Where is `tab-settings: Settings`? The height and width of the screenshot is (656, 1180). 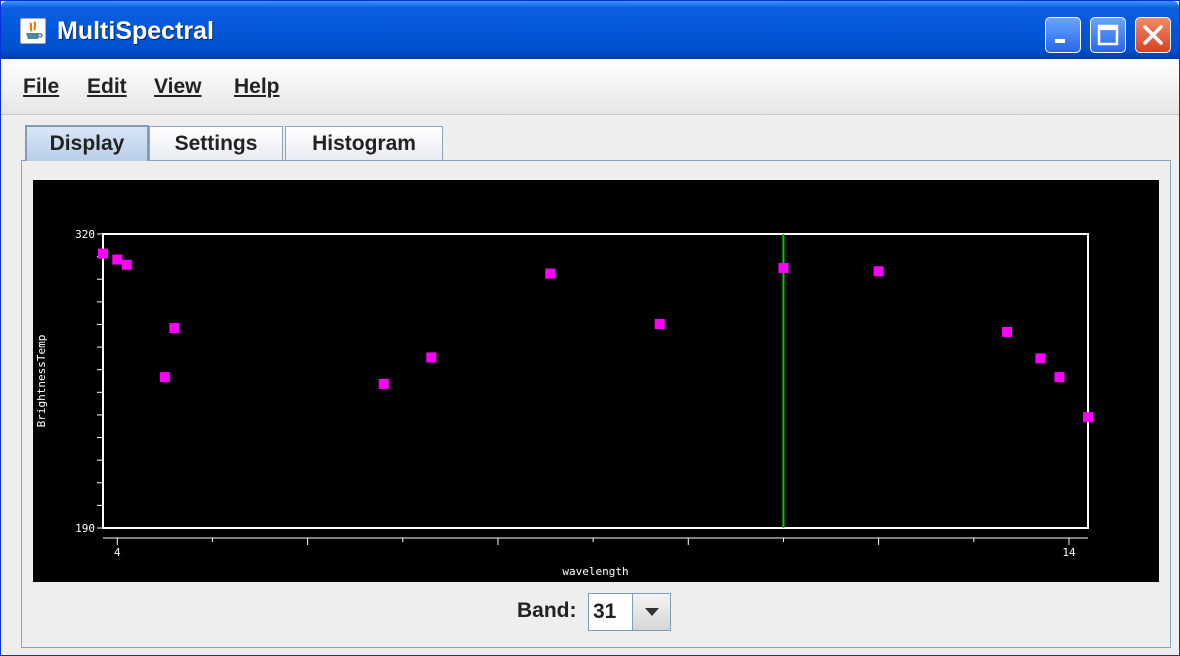 tab-settings: Settings is located at coordinates (216, 143).